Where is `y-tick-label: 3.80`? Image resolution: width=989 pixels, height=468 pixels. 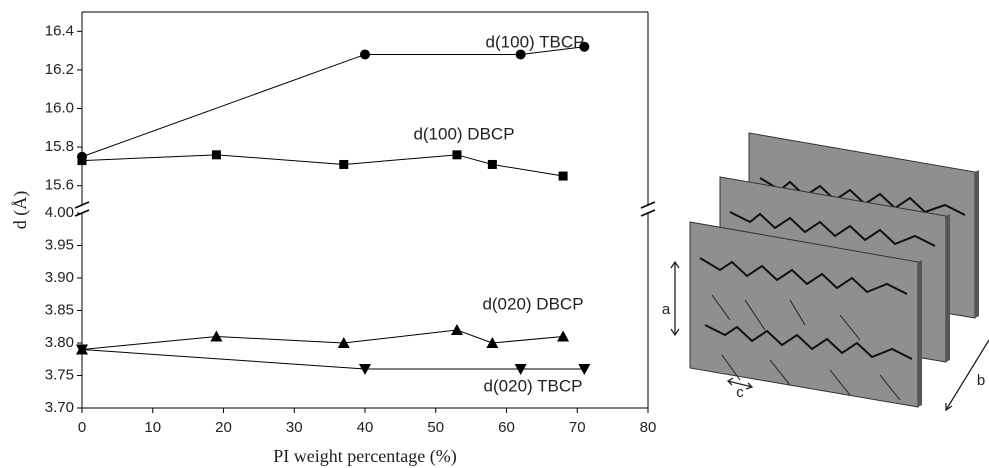 y-tick-label: 3.80 is located at coordinates (59, 342).